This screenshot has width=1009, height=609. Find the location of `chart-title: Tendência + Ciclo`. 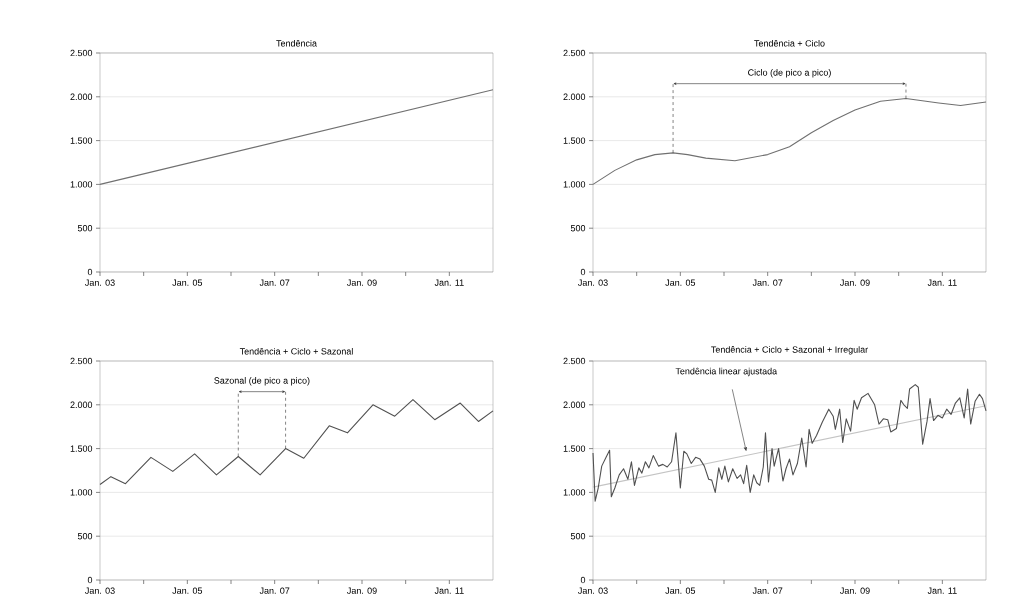

chart-title: Tendência + Ciclo is located at coordinates (789, 43).